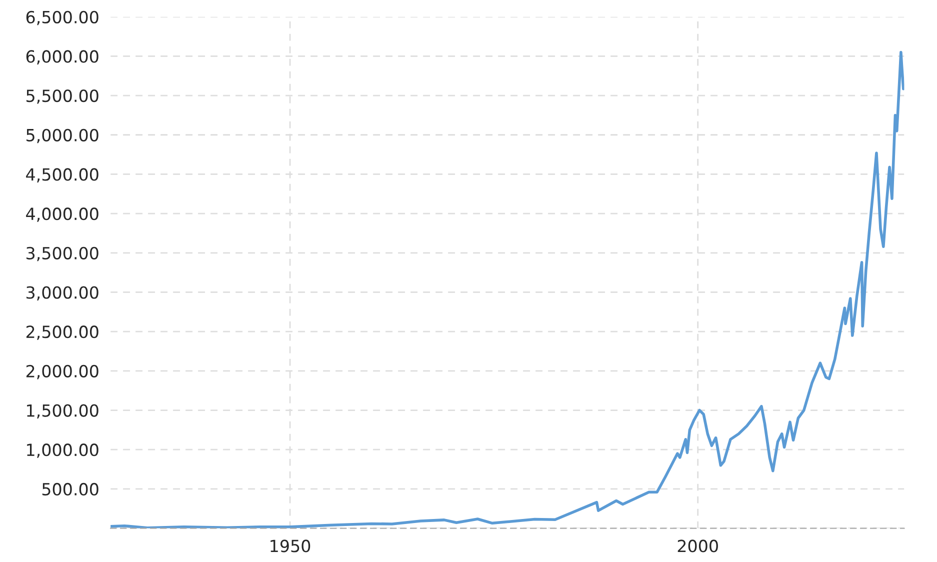  Describe the element at coordinates (70, 489) in the screenshot. I see `y-tick-label: 500.00` at that location.